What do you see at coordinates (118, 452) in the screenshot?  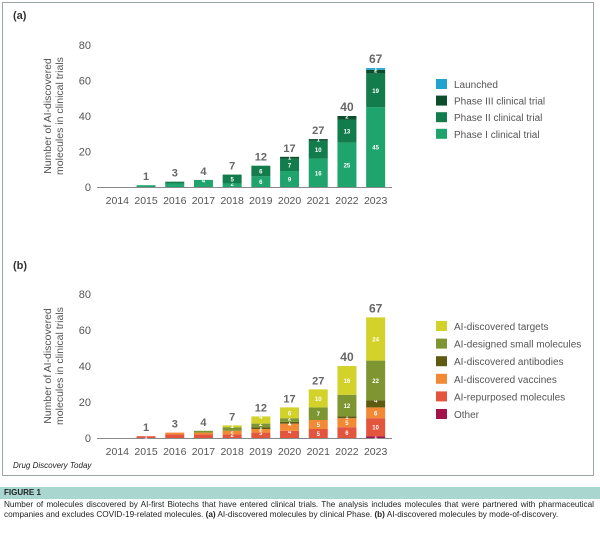 I see `x-tick-label: 2014` at bounding box center [118, 452].